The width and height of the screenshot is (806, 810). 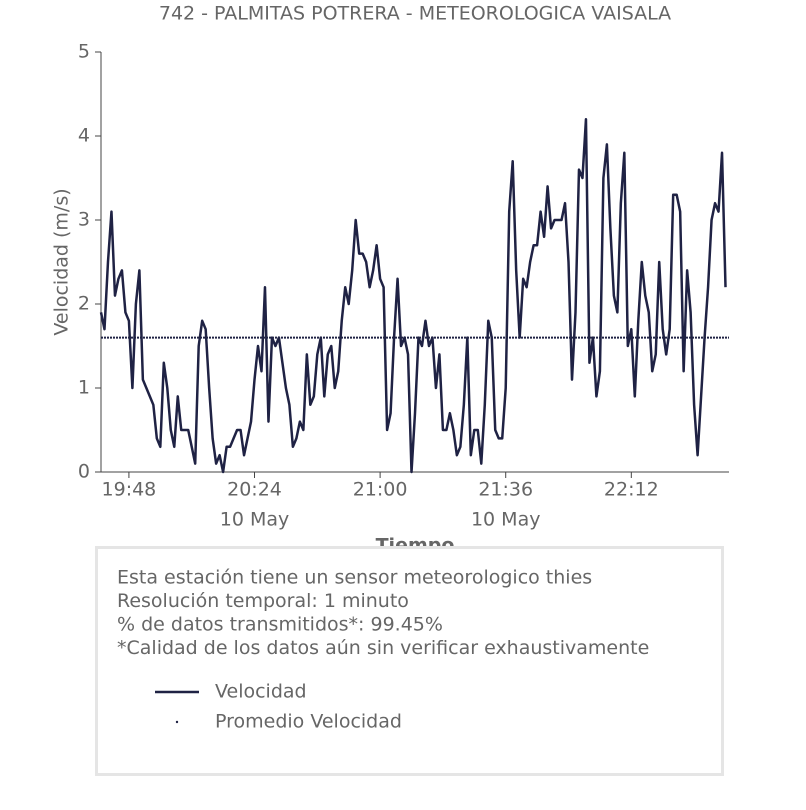 What do you see at coordinates (505, 490) in the screenshot?
I see `x-tick-label: 21:36` at bounding box center [505, 490].